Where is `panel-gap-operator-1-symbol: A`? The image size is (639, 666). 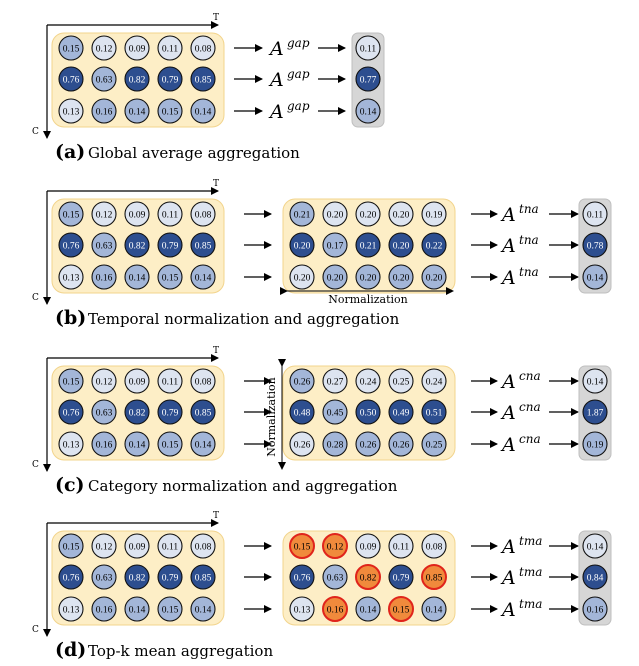
panel-gap-operator-1-symbol: A is located at coordinates (276, 80).